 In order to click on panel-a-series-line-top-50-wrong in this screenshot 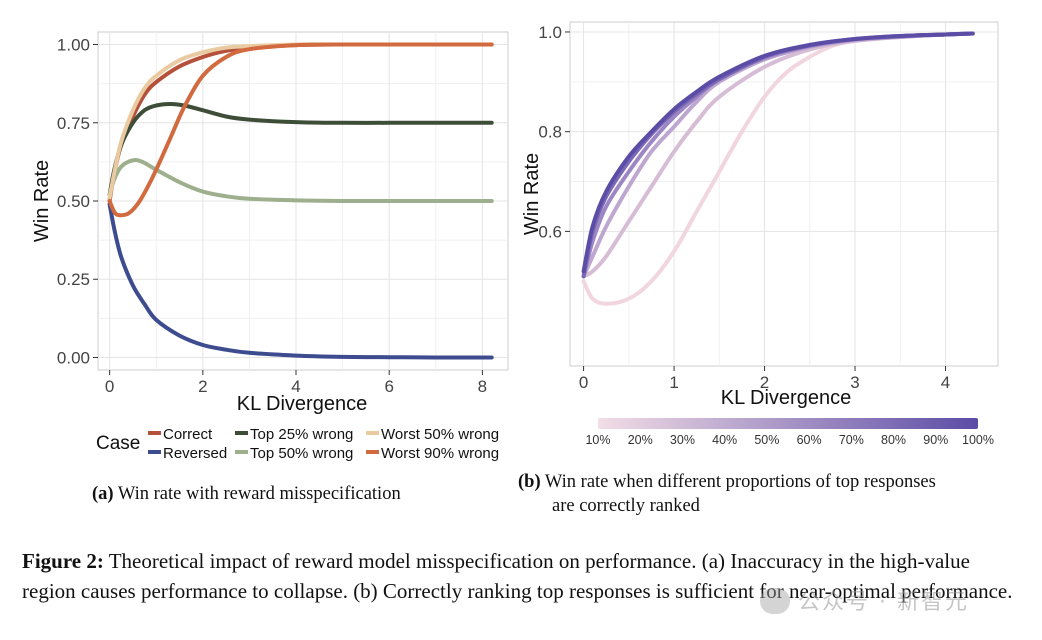, I will do `click(300, 180)`.